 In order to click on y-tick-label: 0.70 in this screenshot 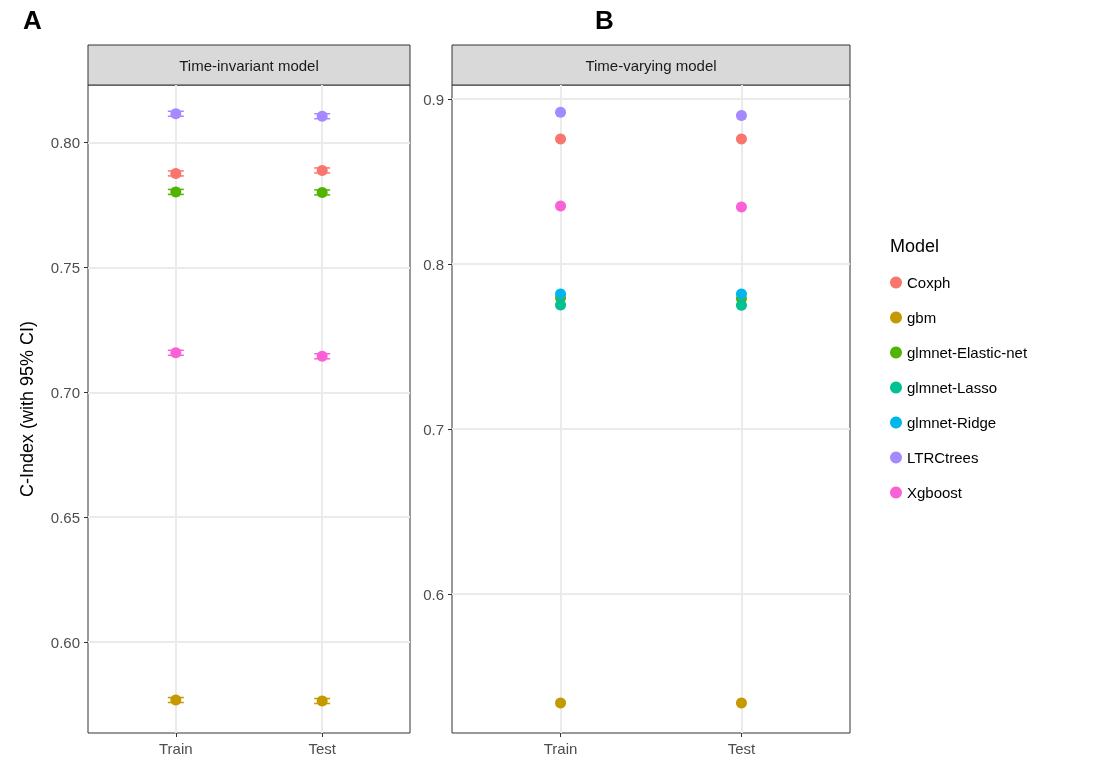, I will do `click(65, 392)`.